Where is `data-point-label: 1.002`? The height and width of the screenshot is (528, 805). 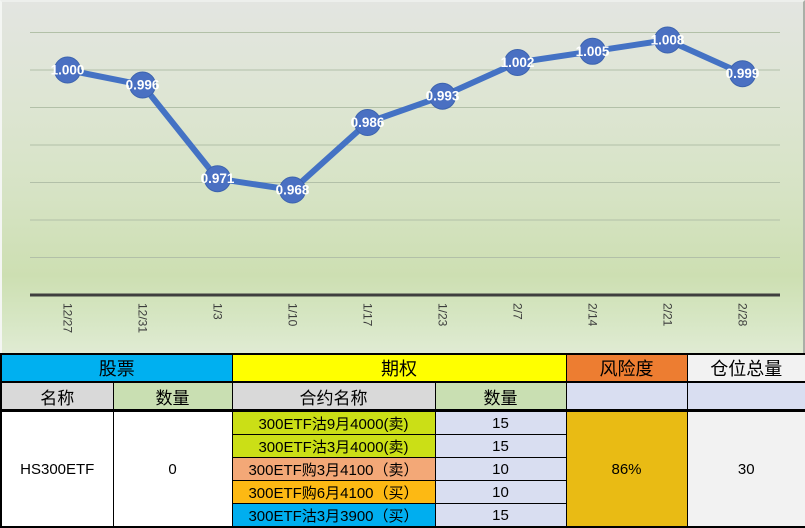
data-point-label: 1.002 is located at coordinates (518, 62).